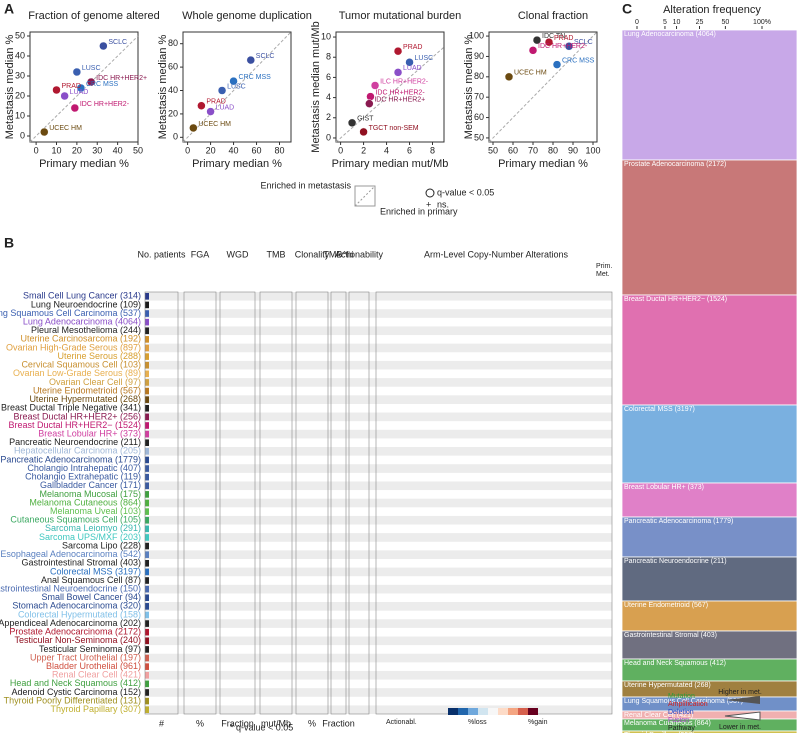  I want to click on cancer-type: Gastrointestinal Stromal (403), so click(81, 563).